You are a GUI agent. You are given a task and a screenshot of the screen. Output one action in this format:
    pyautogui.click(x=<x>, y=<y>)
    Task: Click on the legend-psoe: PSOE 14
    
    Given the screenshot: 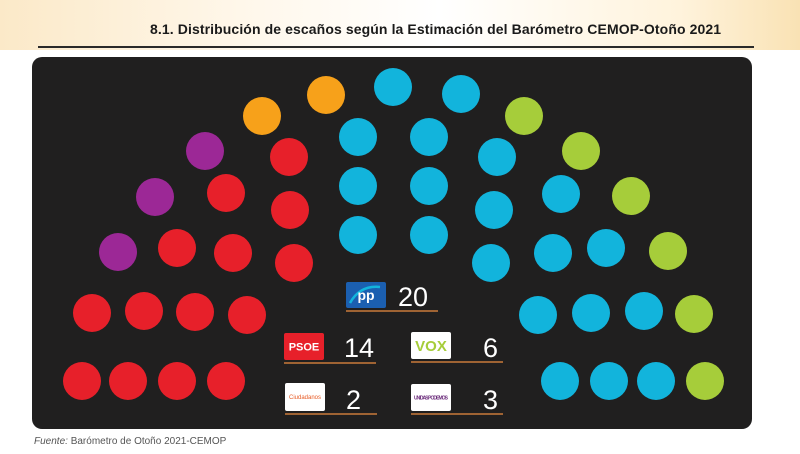 What is the action you would take?
    pyautogui.click(x=330, y=348)
    